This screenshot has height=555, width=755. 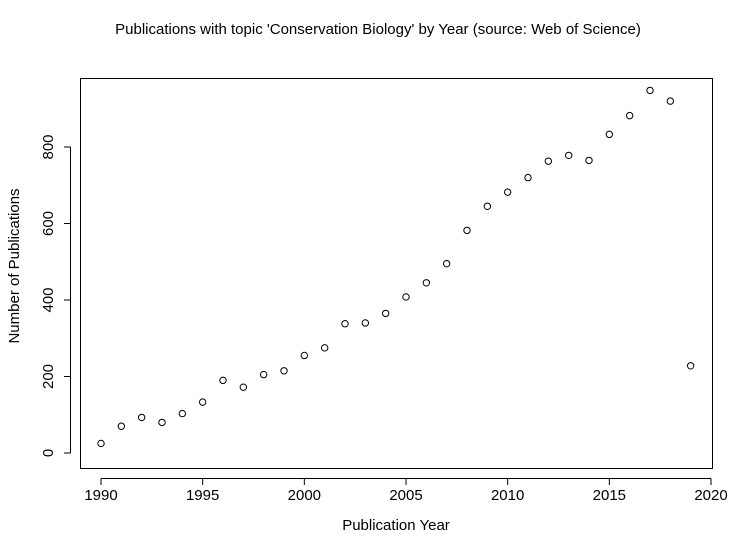 I want to click on y-tick-label: 200, so click(x=48, y=376).